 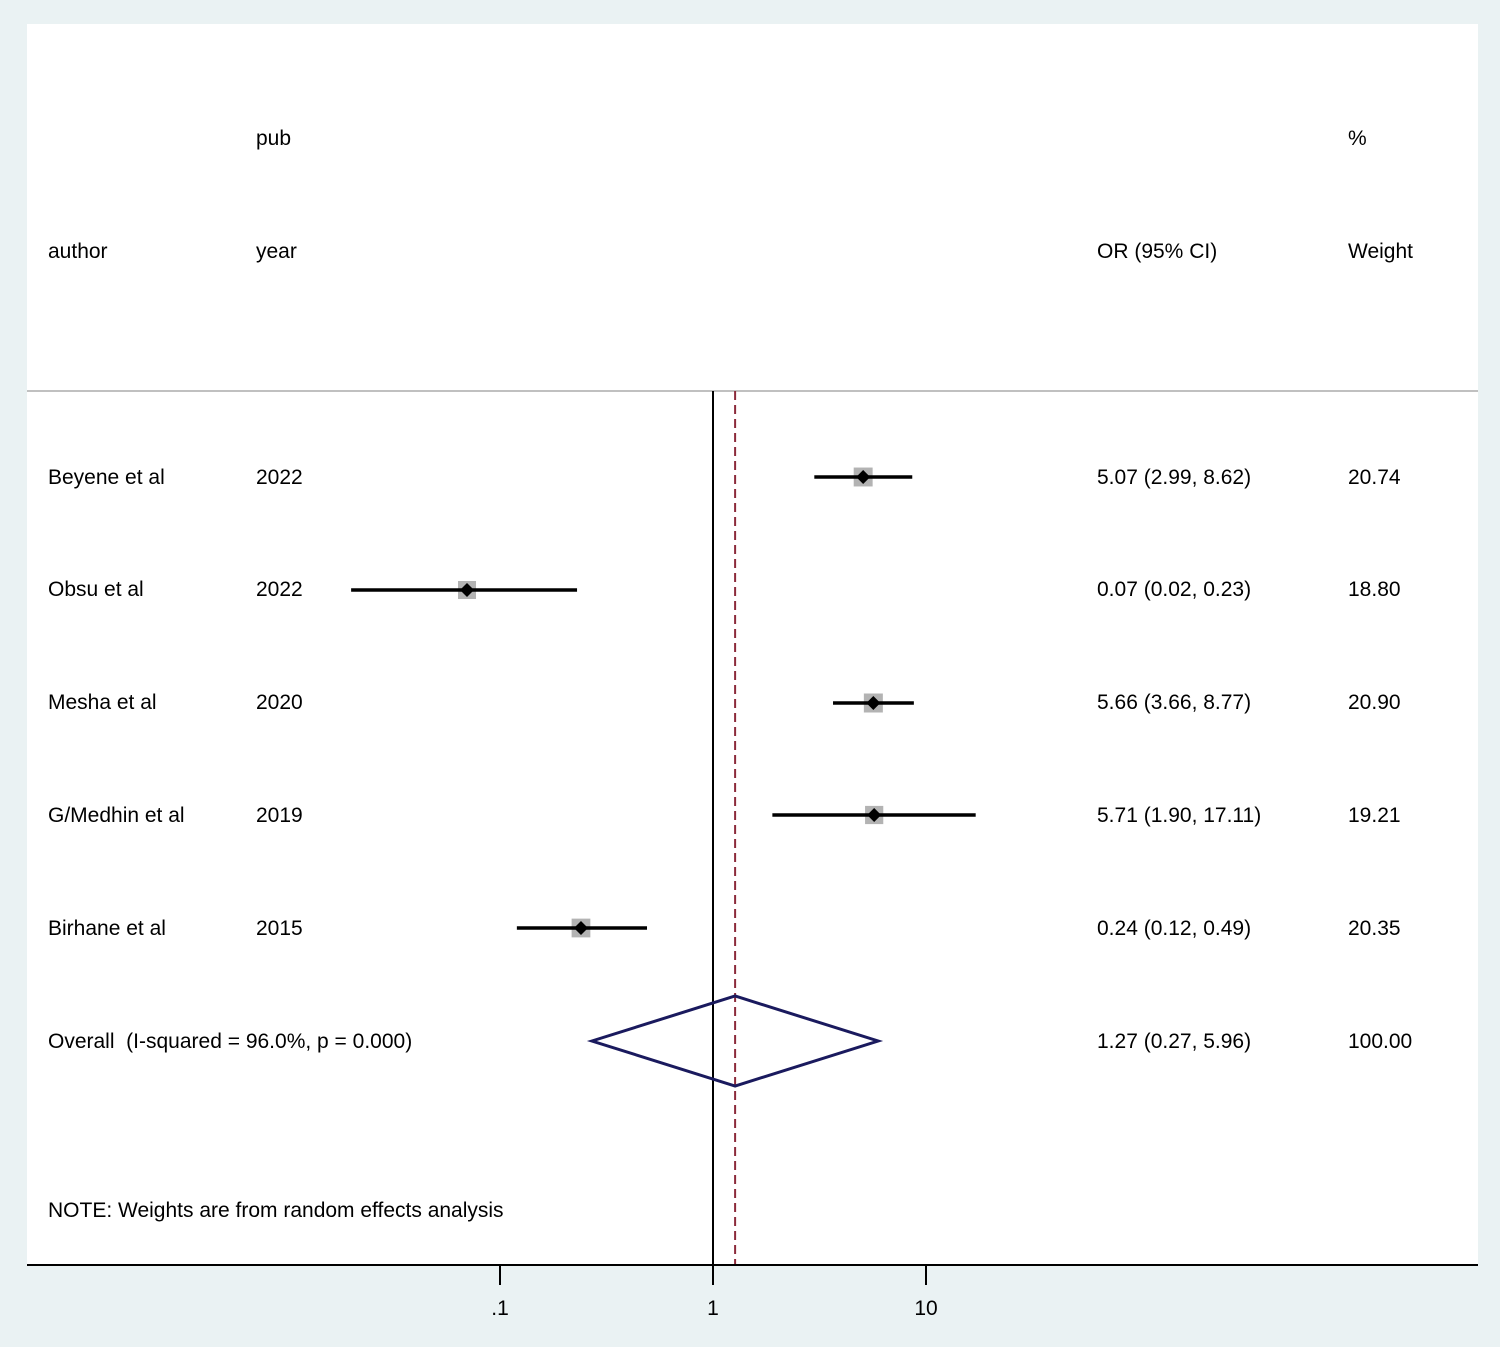 What do you see at coordinates (1174, 928) in the screenshot?
I see `study-ci-text: 0.24 (0.12, 0.49)` at bounding box center [1174, 928].